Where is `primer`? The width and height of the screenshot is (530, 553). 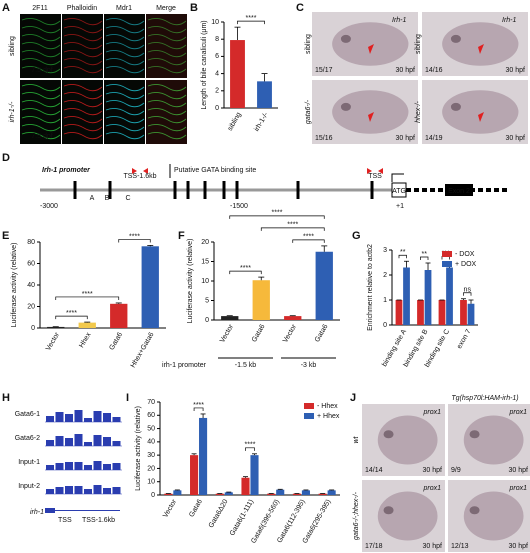 primer is located at coordinates (140, 171).